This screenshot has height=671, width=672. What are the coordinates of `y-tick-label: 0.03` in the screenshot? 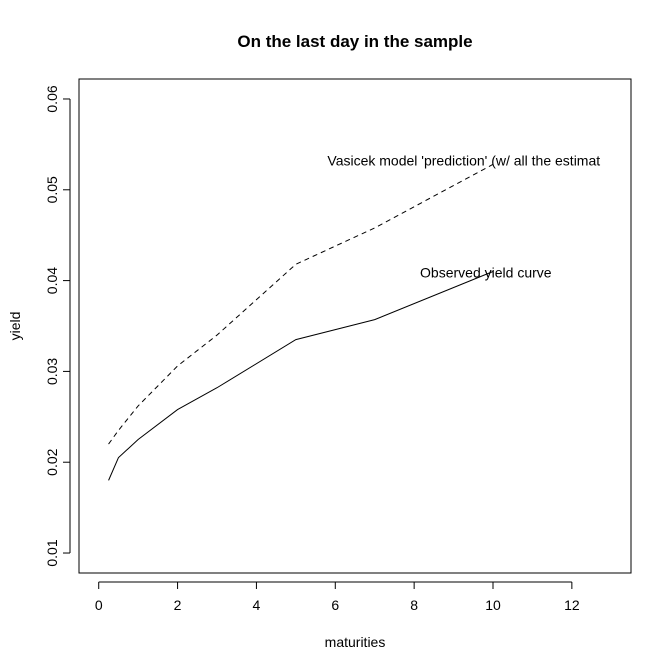 It's located at (52, 371).